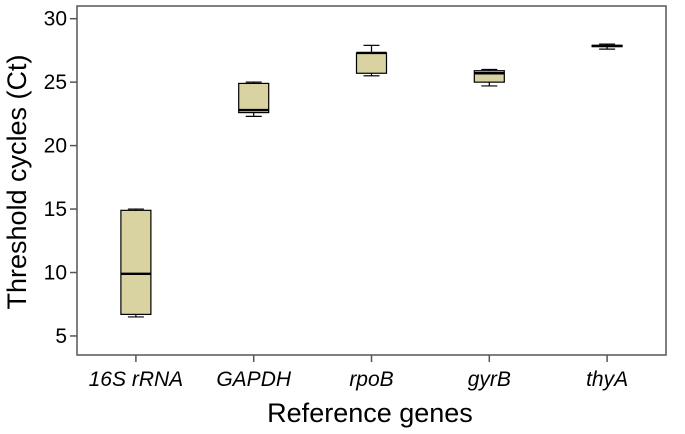  I want to click on y-tick-label: 20, so click(55, 146).